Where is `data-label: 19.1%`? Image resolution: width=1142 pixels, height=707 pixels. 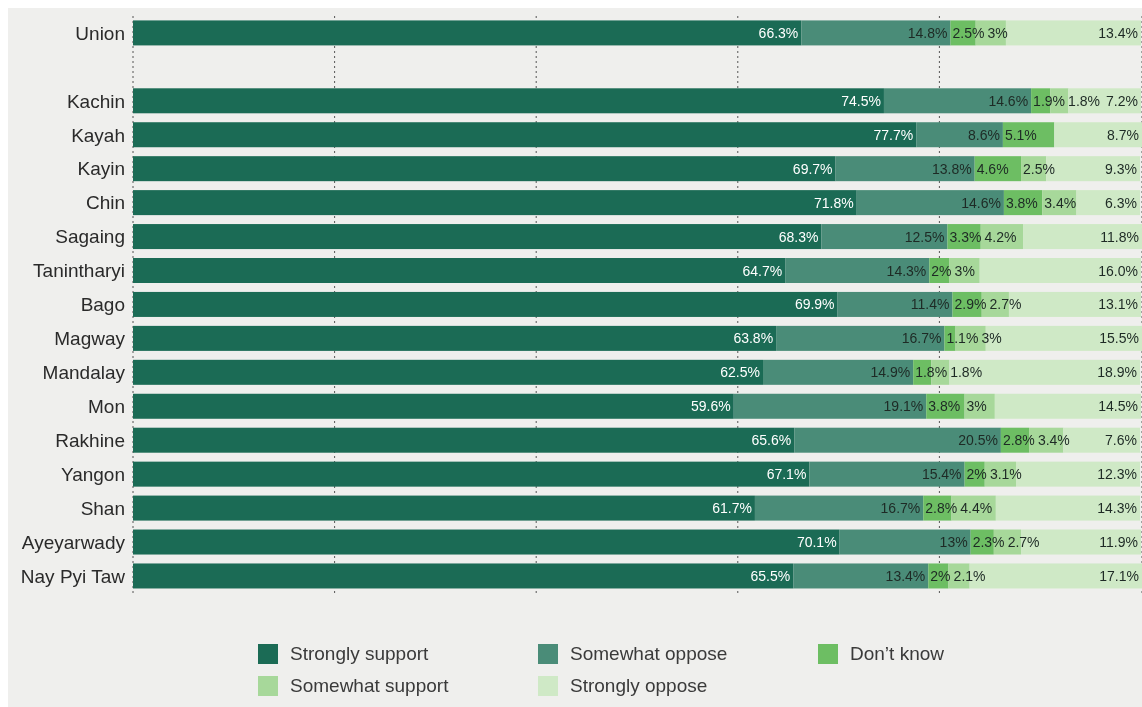
data-label: 19.1% is located at coordinates (903, 406).